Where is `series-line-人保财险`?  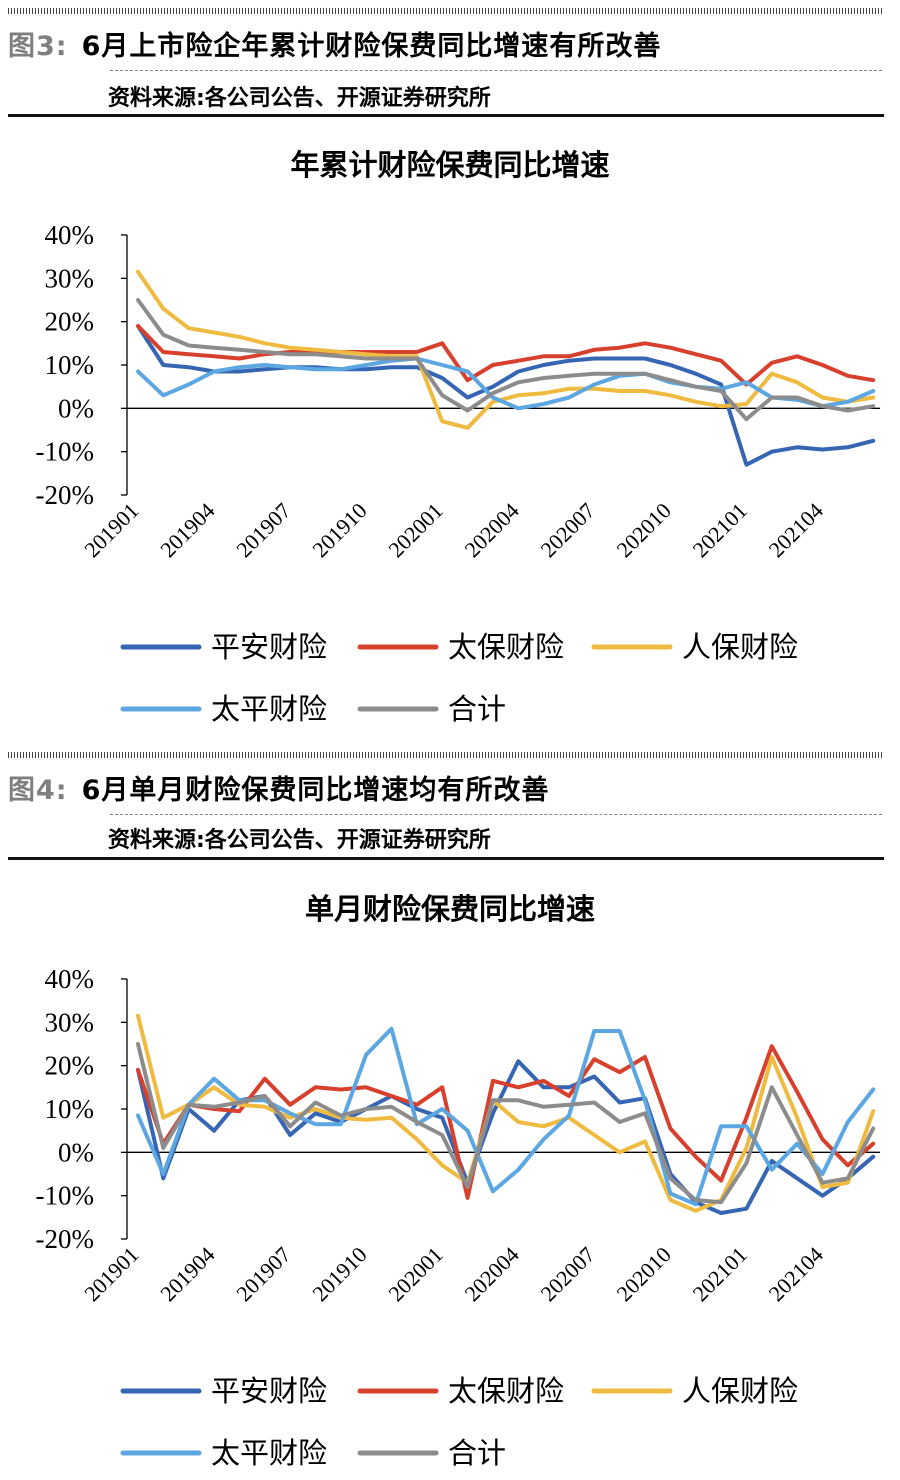
series-line-人保财险 is located at coordinates (506, 349).